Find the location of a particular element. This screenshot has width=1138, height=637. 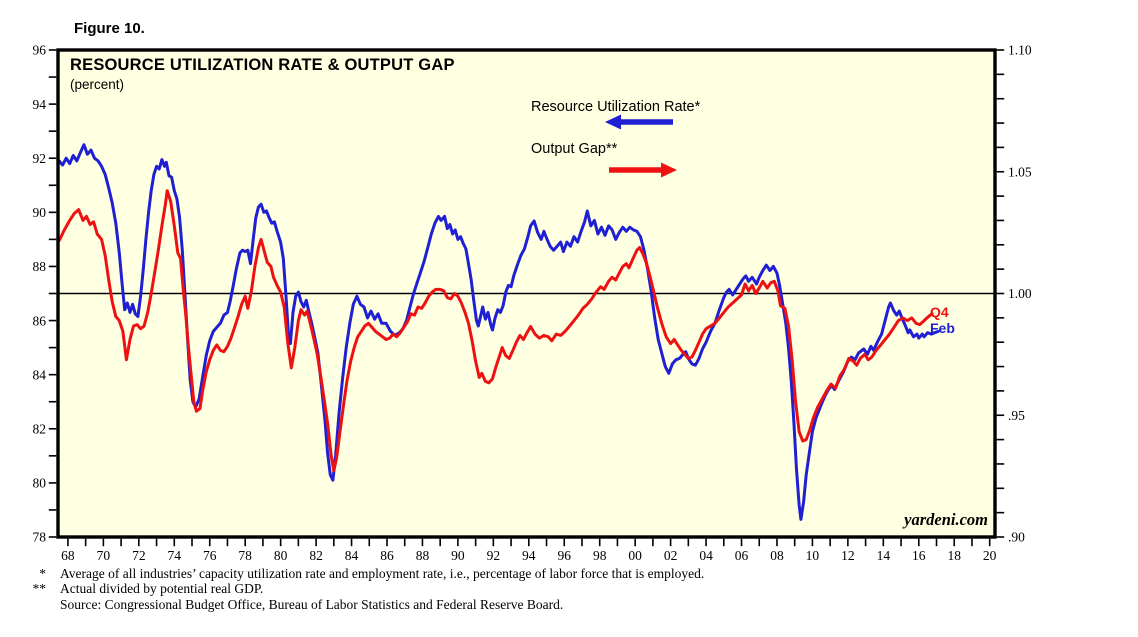

x-axis-ticks is located at coordinates (529, 542).